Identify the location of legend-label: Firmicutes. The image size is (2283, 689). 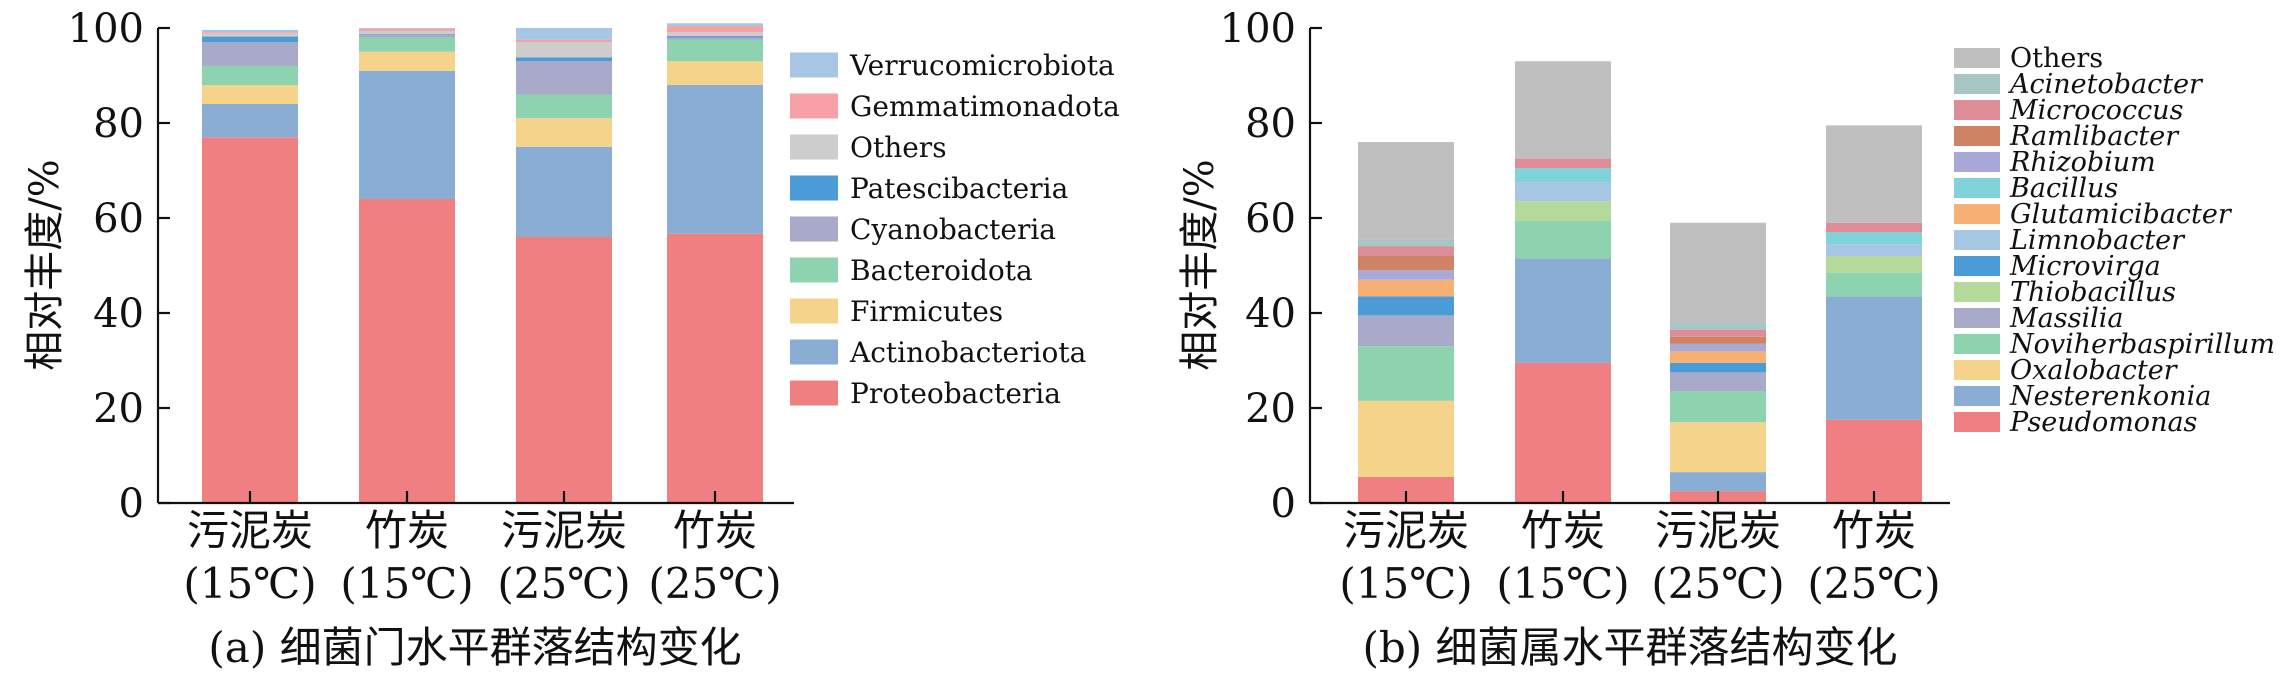
(926, 311).